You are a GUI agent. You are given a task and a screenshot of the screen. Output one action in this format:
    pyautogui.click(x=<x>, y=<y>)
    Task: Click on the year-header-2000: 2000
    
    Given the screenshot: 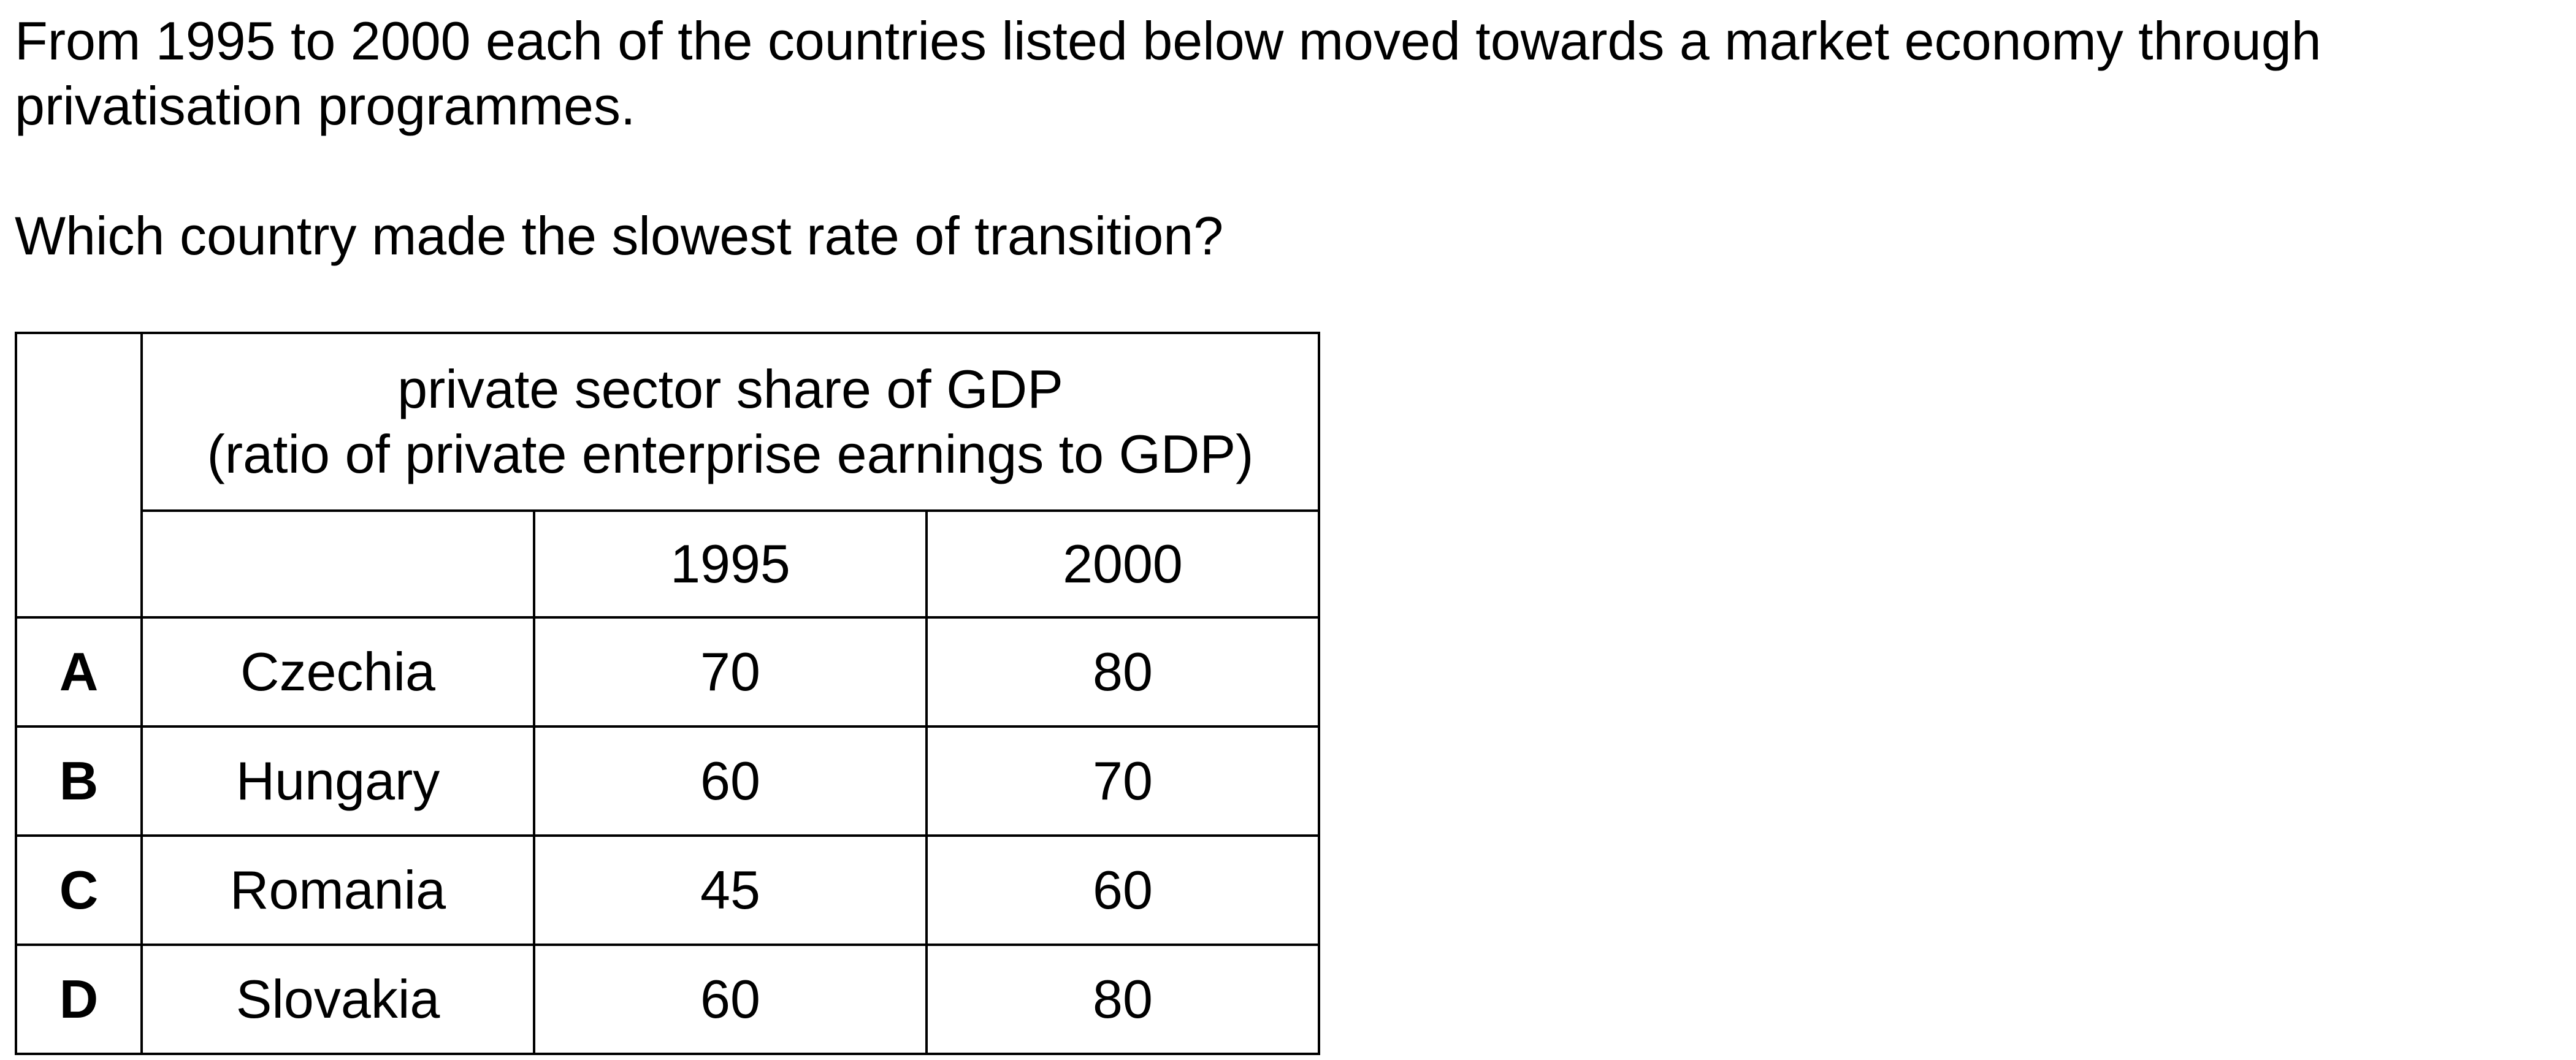 What is the action you would take?
    pyautogui.click(x=1122, y=564)
    